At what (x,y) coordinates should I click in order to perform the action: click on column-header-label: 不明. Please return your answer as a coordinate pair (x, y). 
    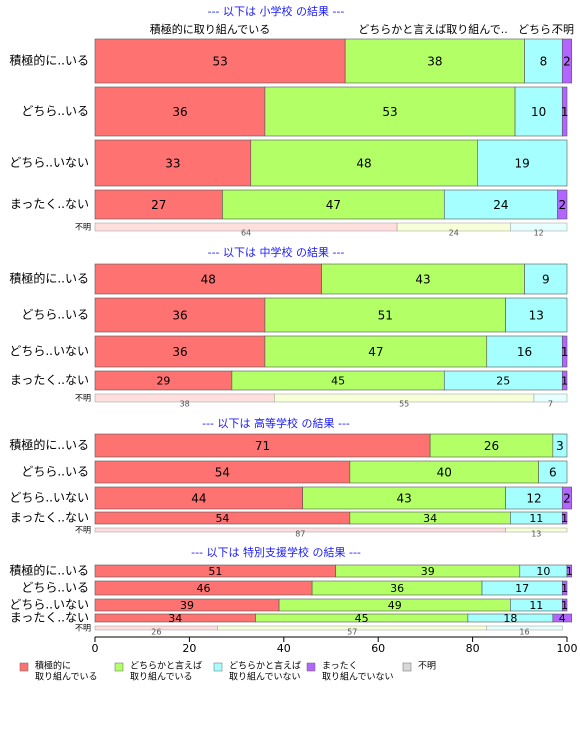
    Looking at the image, I should click on (563, 29).